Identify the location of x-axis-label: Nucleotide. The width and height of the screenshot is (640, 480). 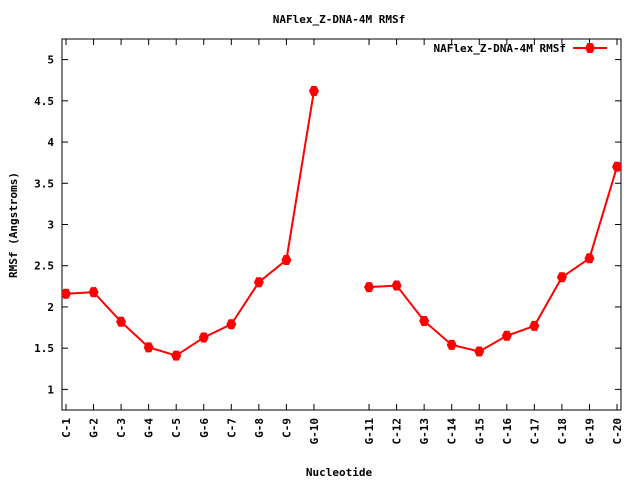
(339, 472).